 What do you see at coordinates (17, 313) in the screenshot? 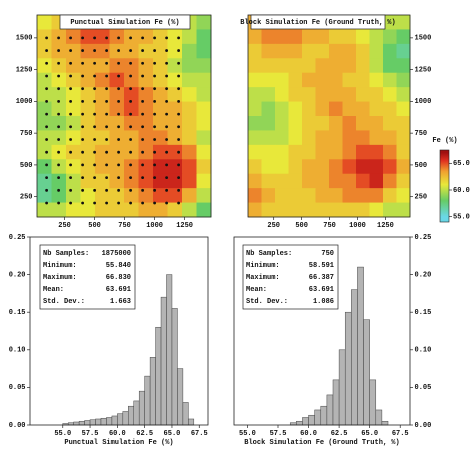
I see `y-tick-label: 0.15` at bounding box center [17, 313].